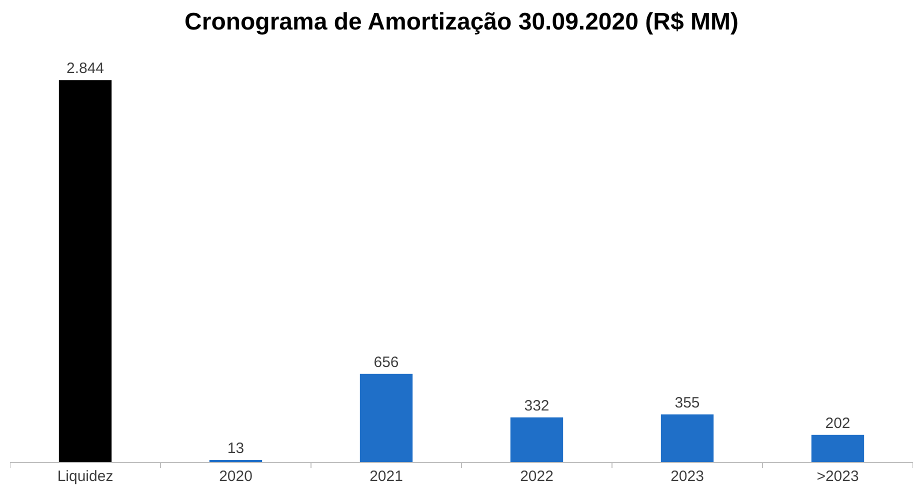  Describe the element at coordinates (235, 448) in the screenshot. I see `data-label: 13` at that location.